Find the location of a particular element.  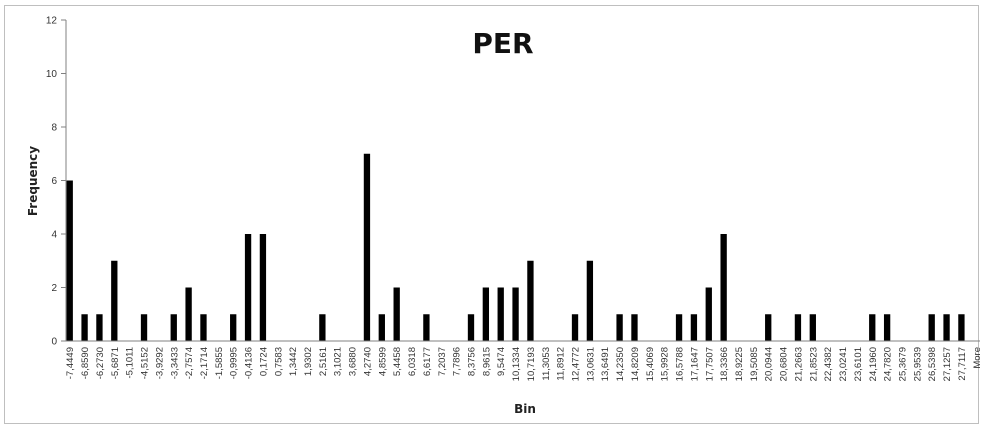

x-tick-label: 1,9302 is located at coordinates (308, 361).